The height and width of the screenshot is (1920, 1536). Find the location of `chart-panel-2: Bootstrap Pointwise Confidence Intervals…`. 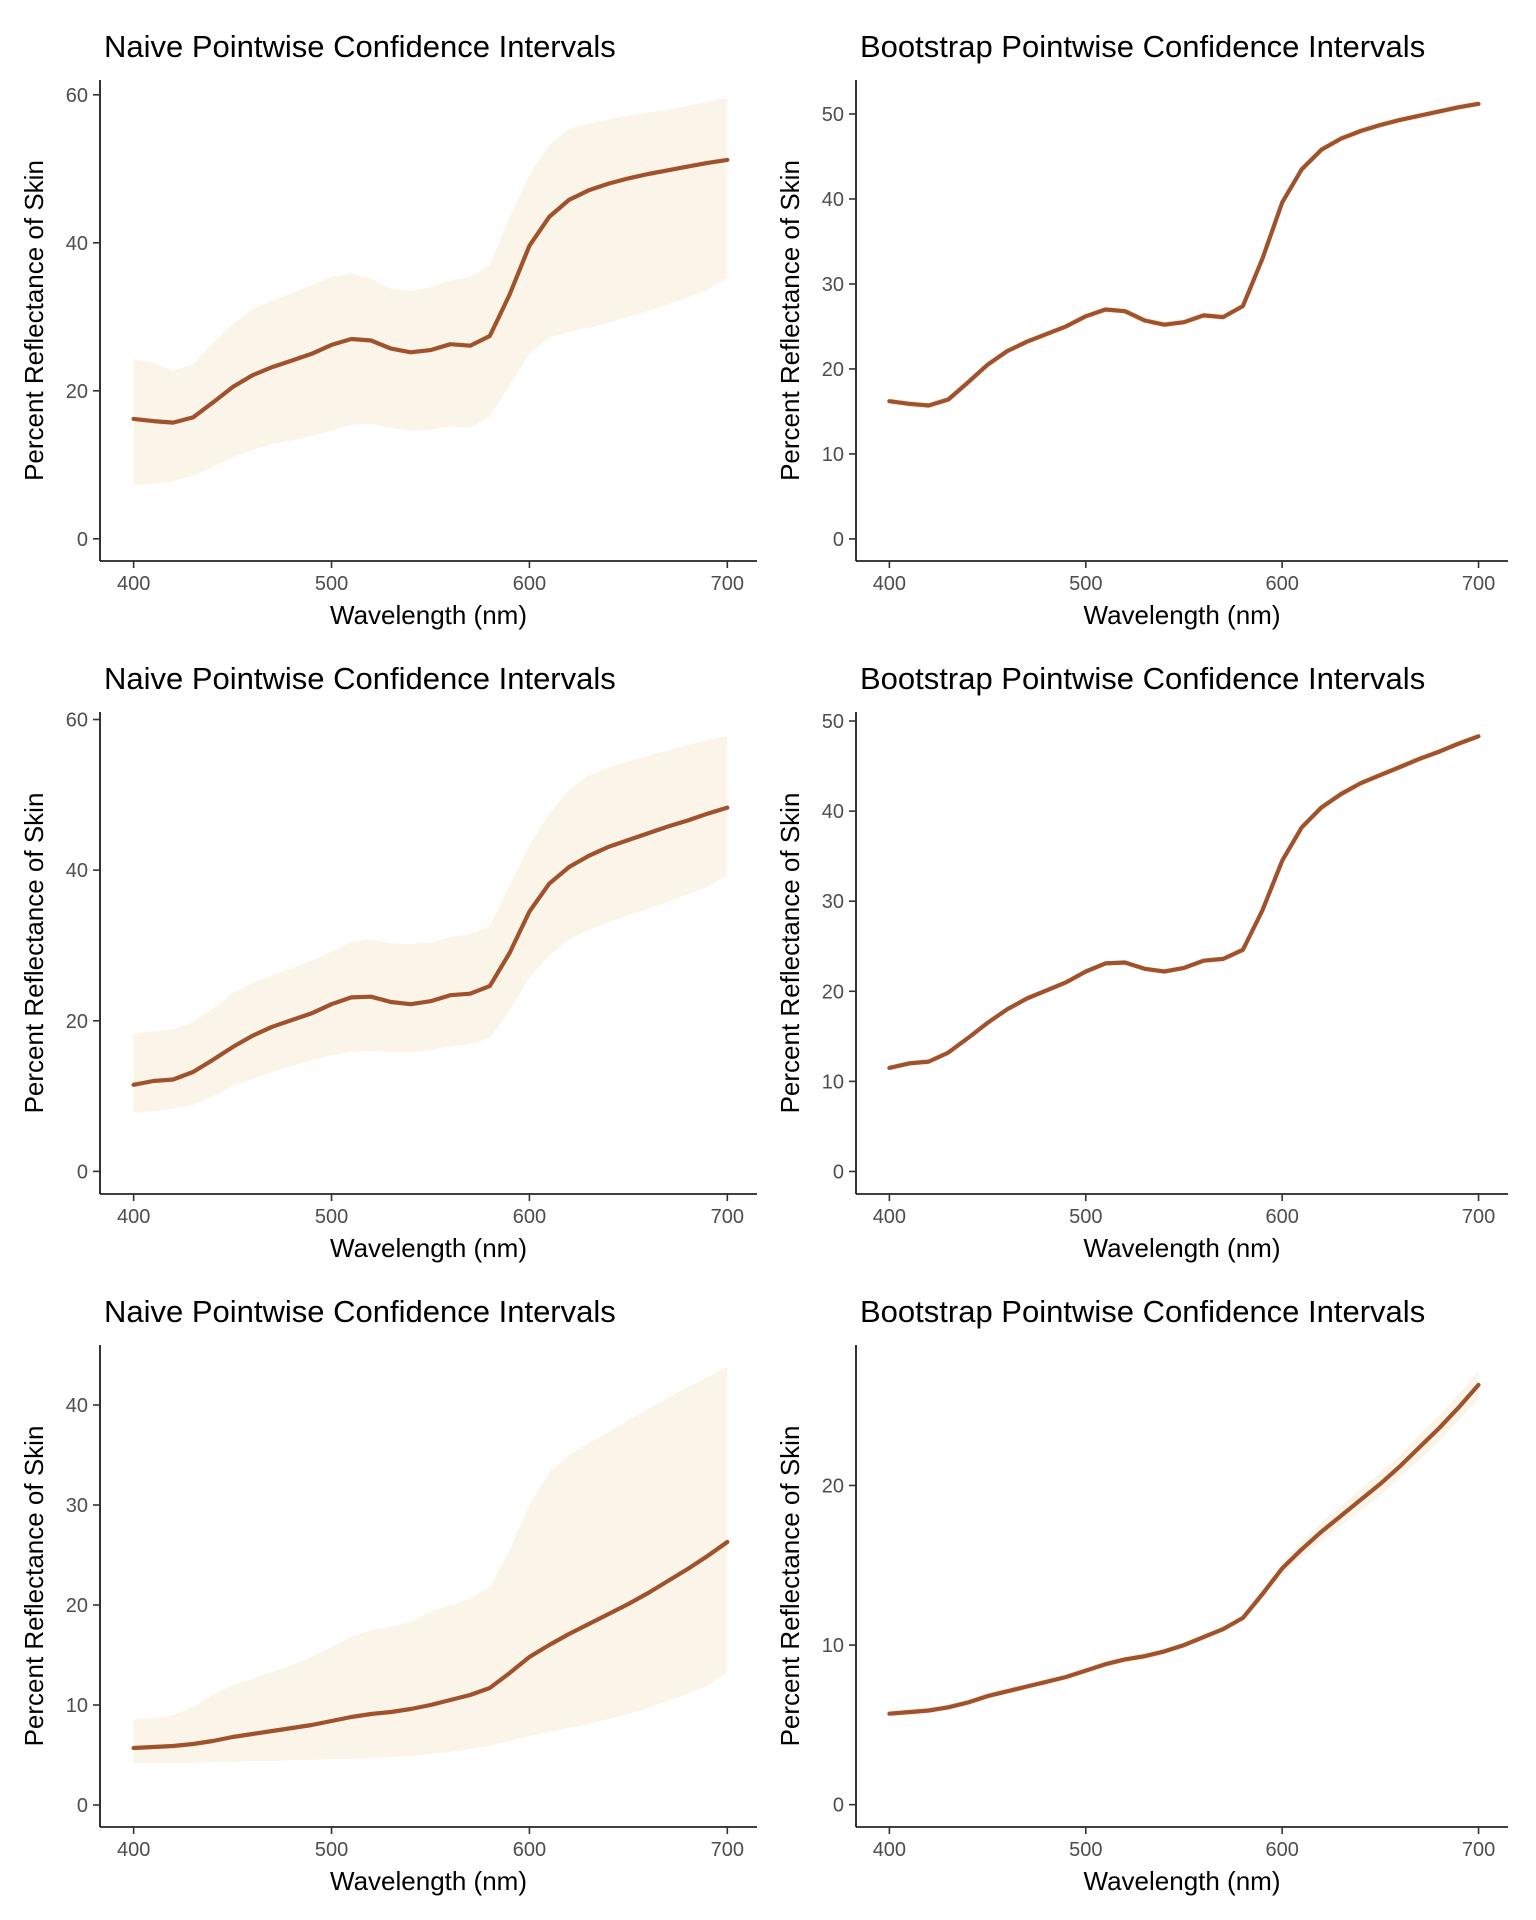

chart-panel-2: Bootstrap Pointwise Confidence Intervals… is located at coordinates (1141, 329).